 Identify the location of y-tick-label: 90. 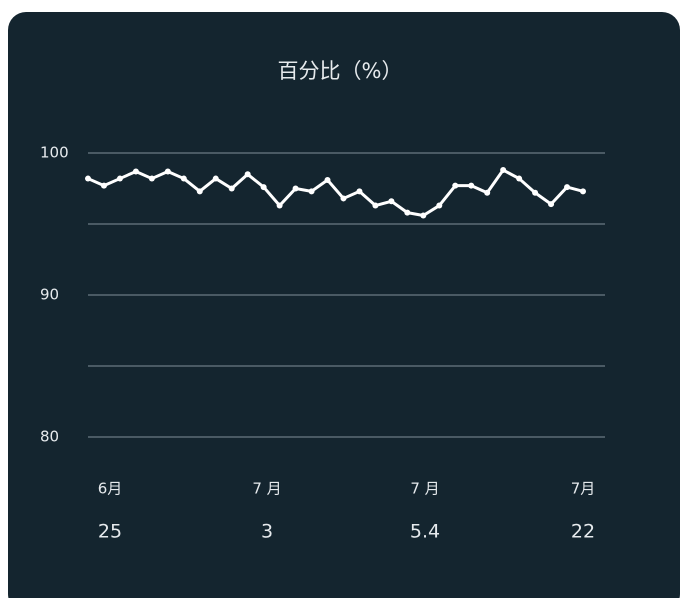
(49, 295).